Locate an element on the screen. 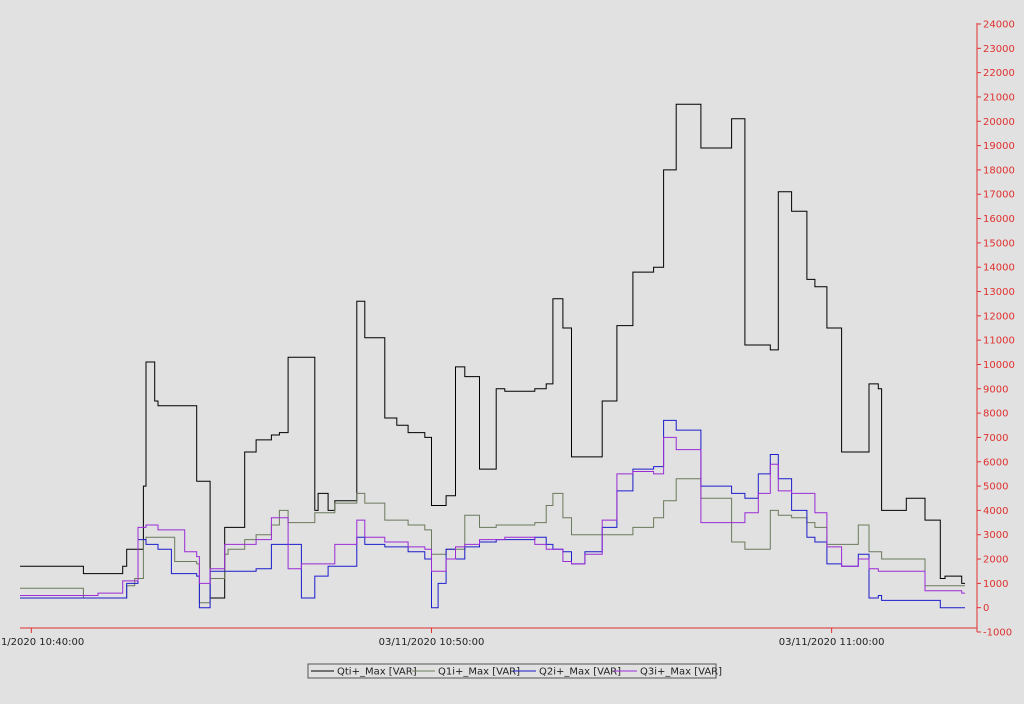 This screenshot has width=1024, height=704. y-tick-label: 22000 is located at coordinates (999, 73).